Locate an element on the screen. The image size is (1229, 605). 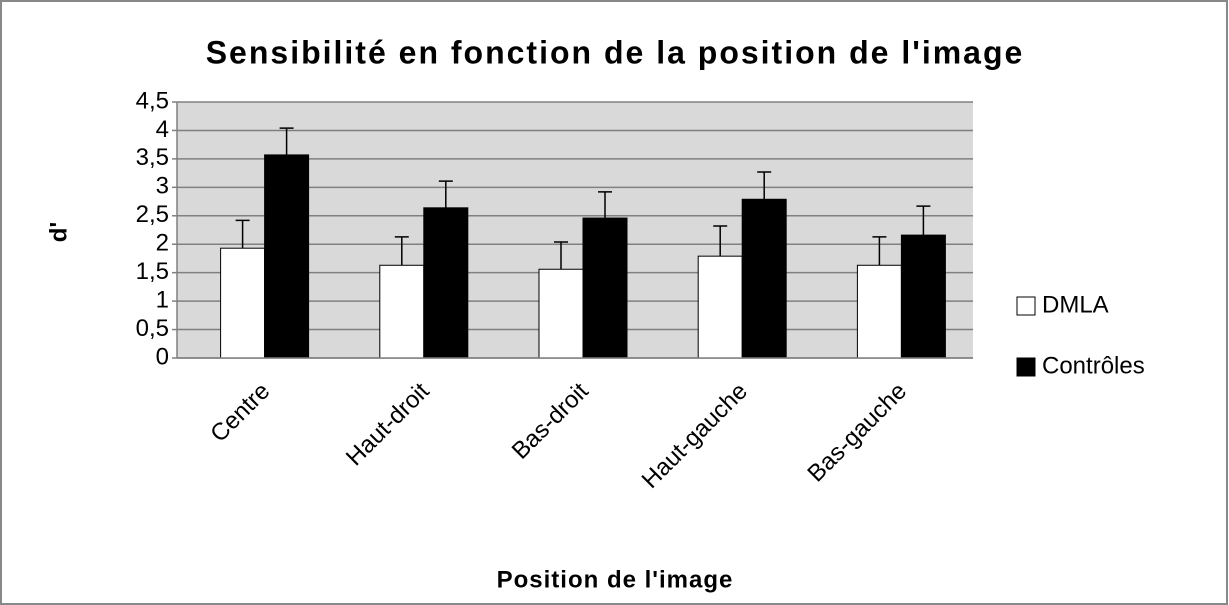
y-tick-label: 0,5 is located at coordinates (152, 328).